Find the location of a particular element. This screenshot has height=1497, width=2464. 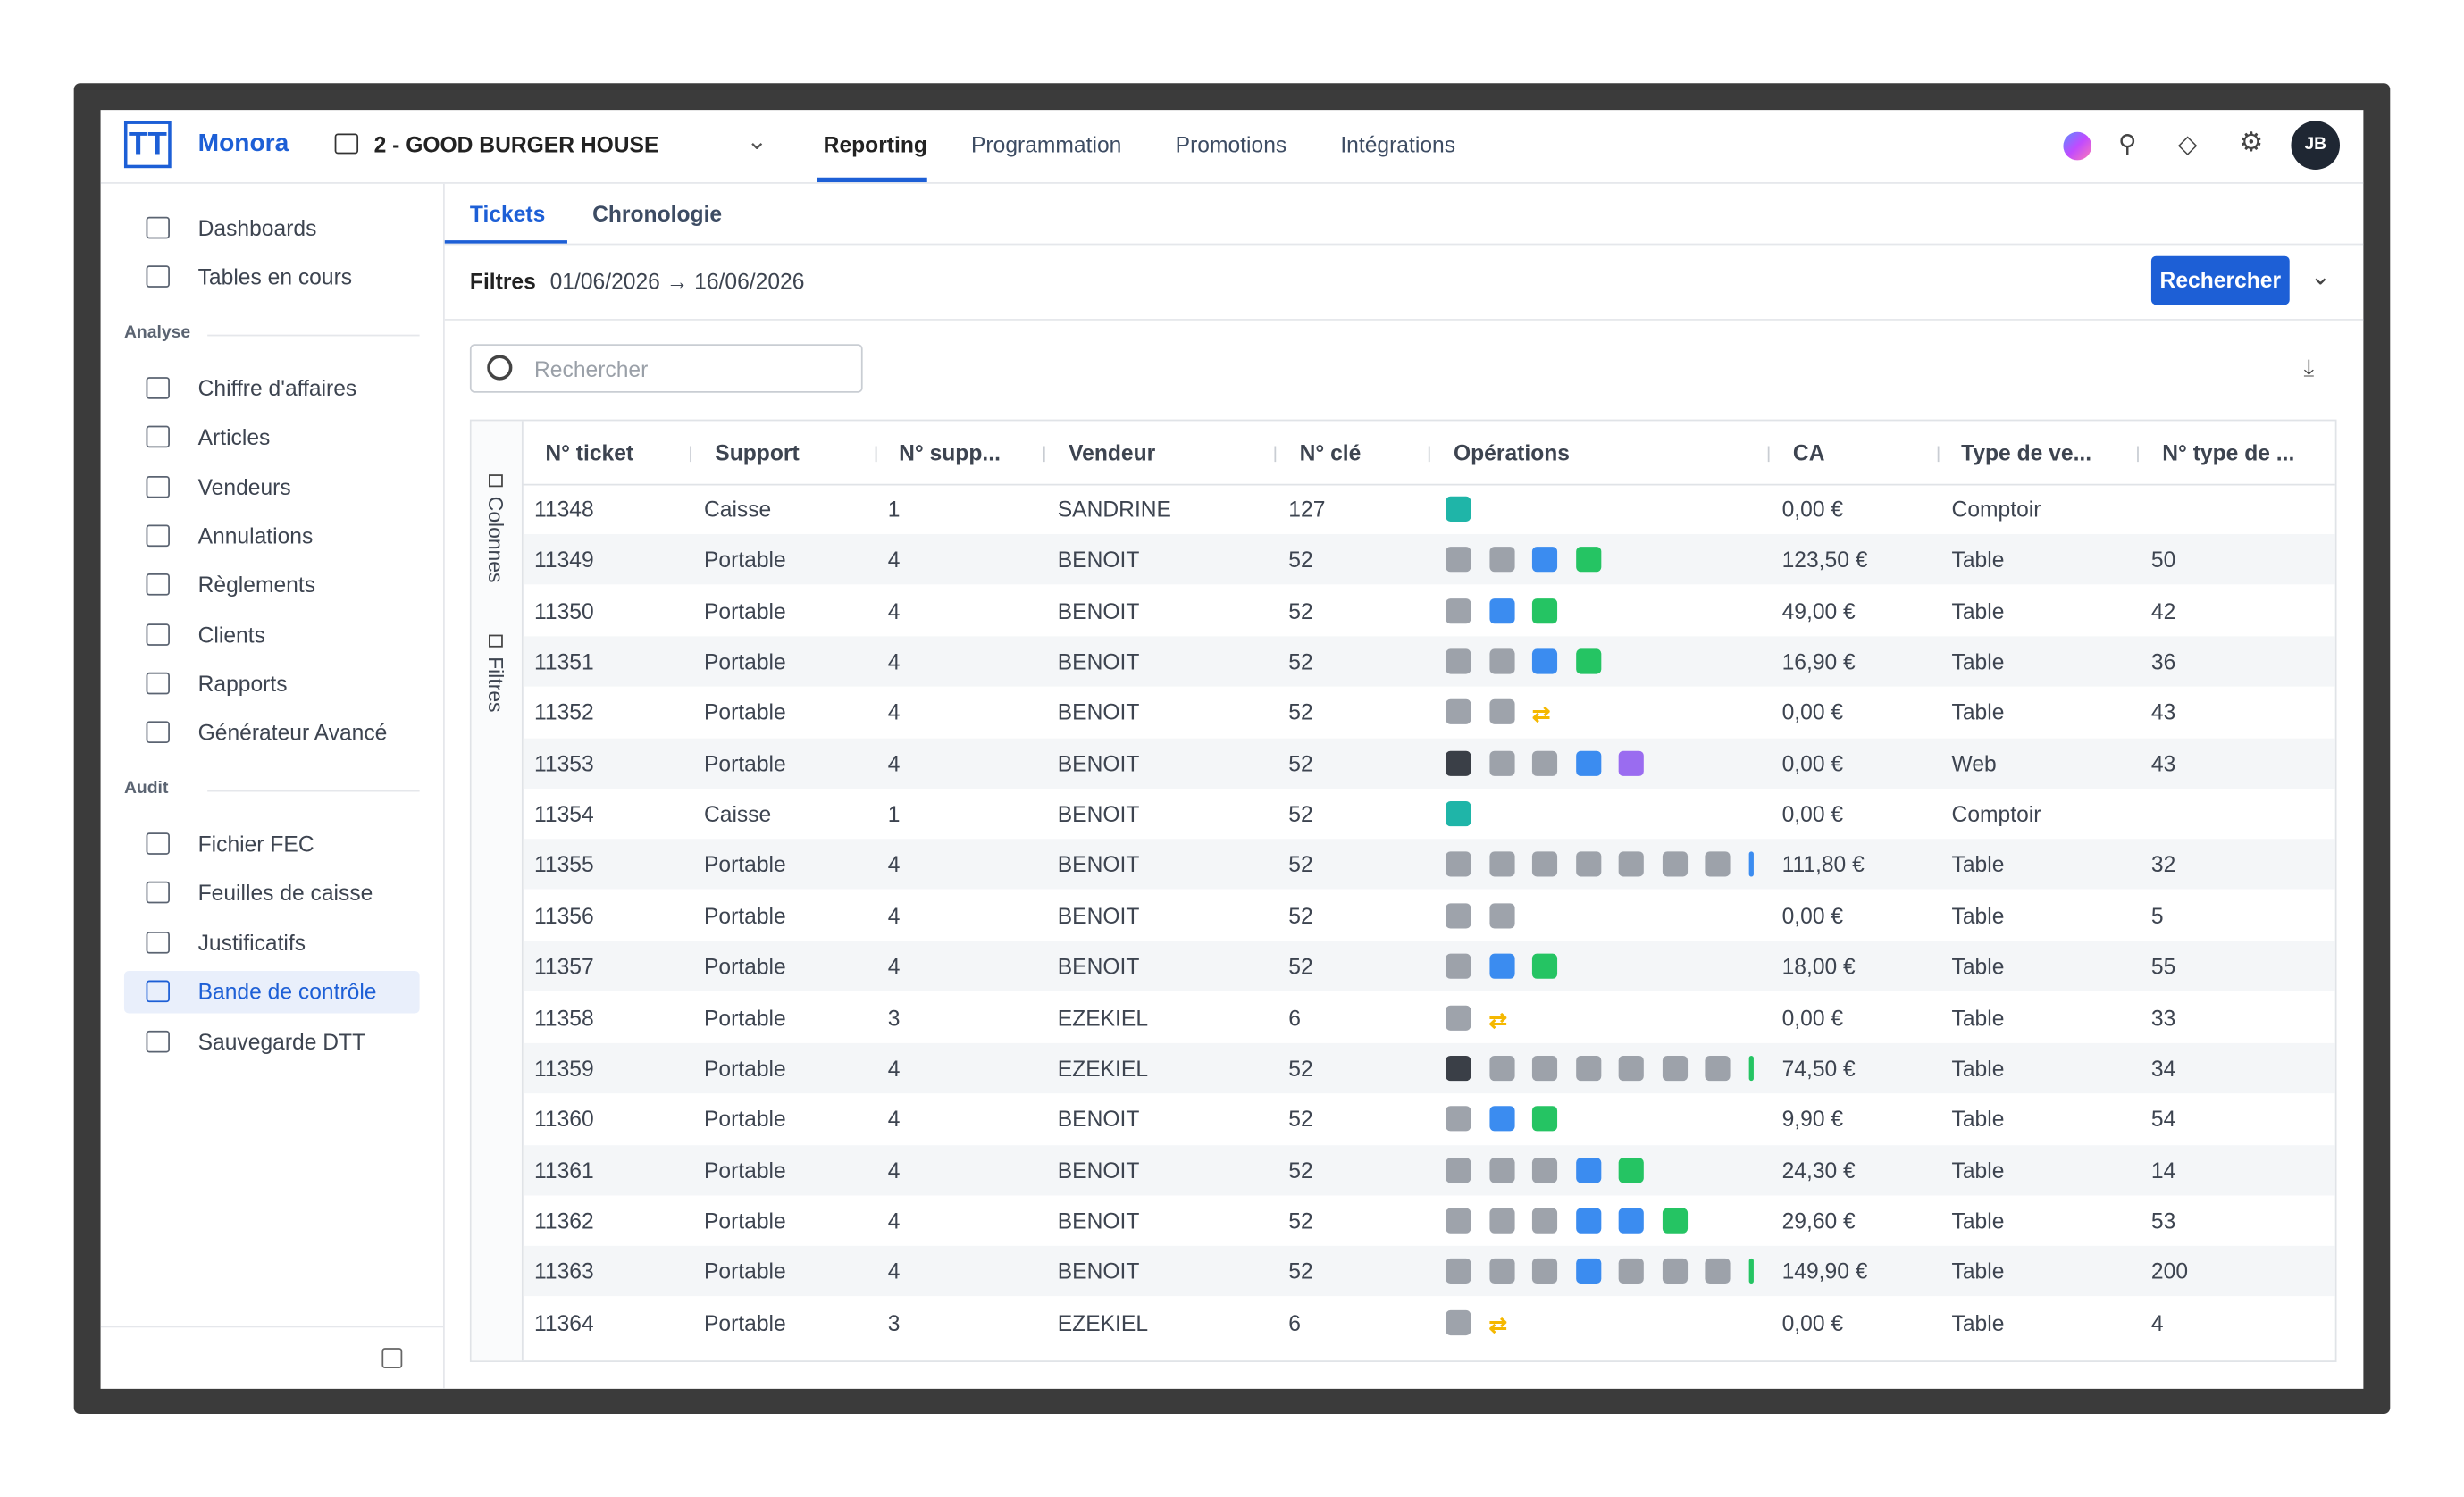

search-button: Rechercher is located at coordinates (2220, 280).